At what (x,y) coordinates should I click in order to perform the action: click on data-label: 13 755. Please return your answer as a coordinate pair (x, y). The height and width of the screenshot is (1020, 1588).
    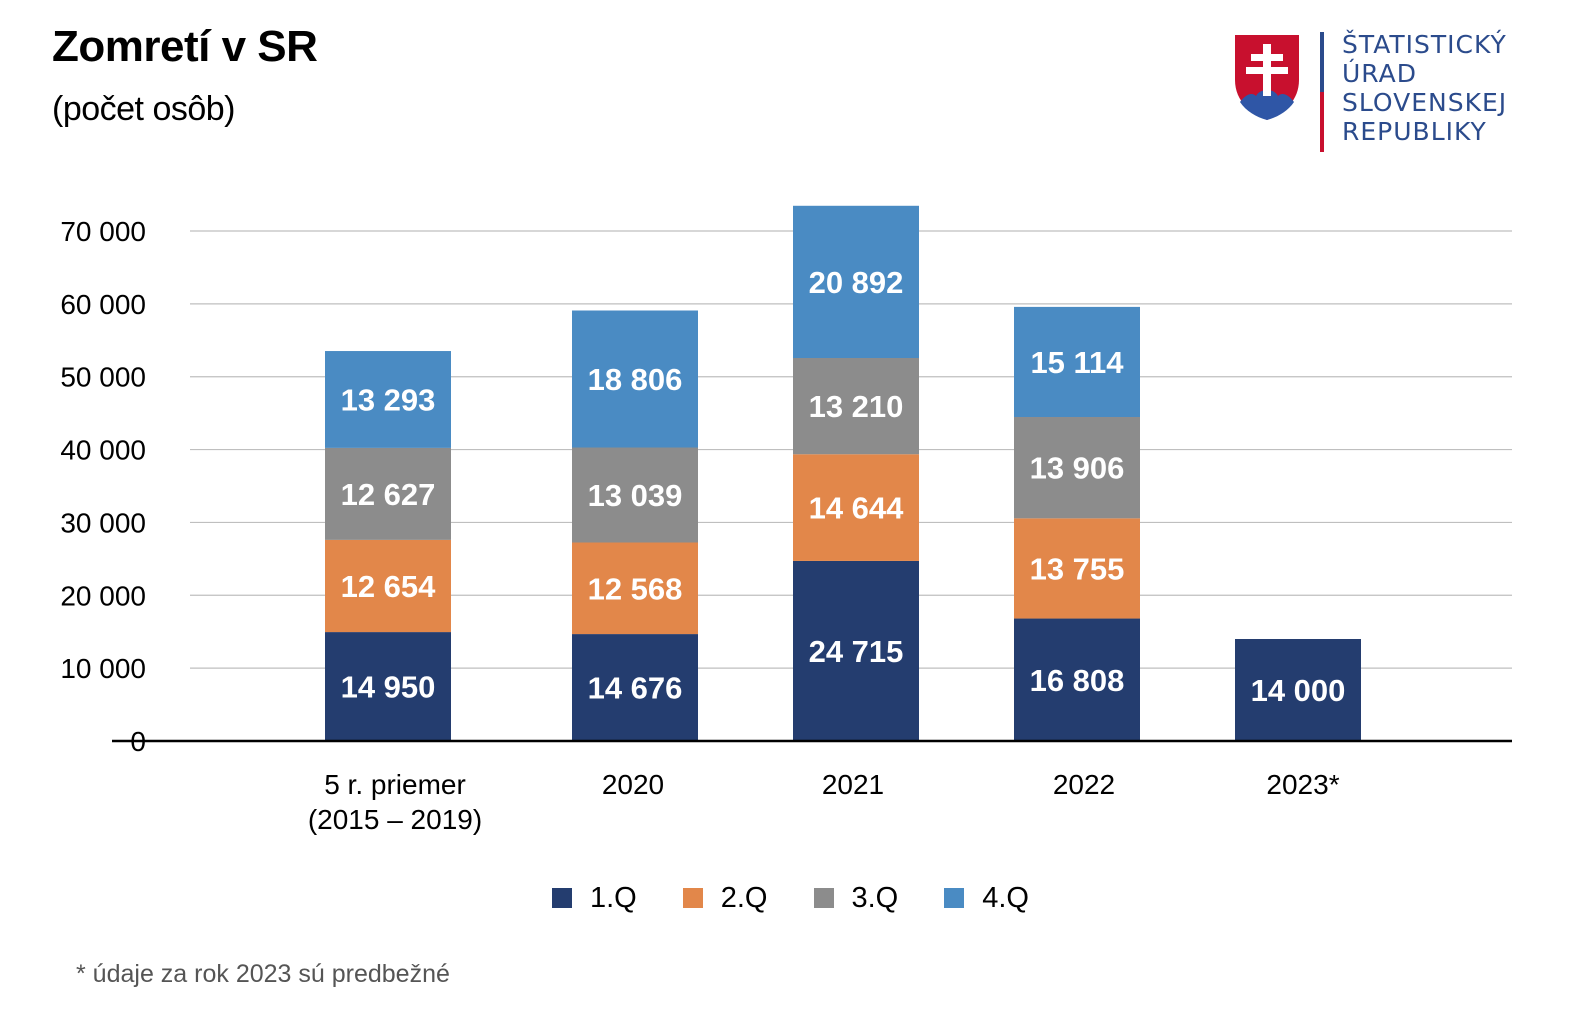
    Looking at the image, I should click on (1077, 568).